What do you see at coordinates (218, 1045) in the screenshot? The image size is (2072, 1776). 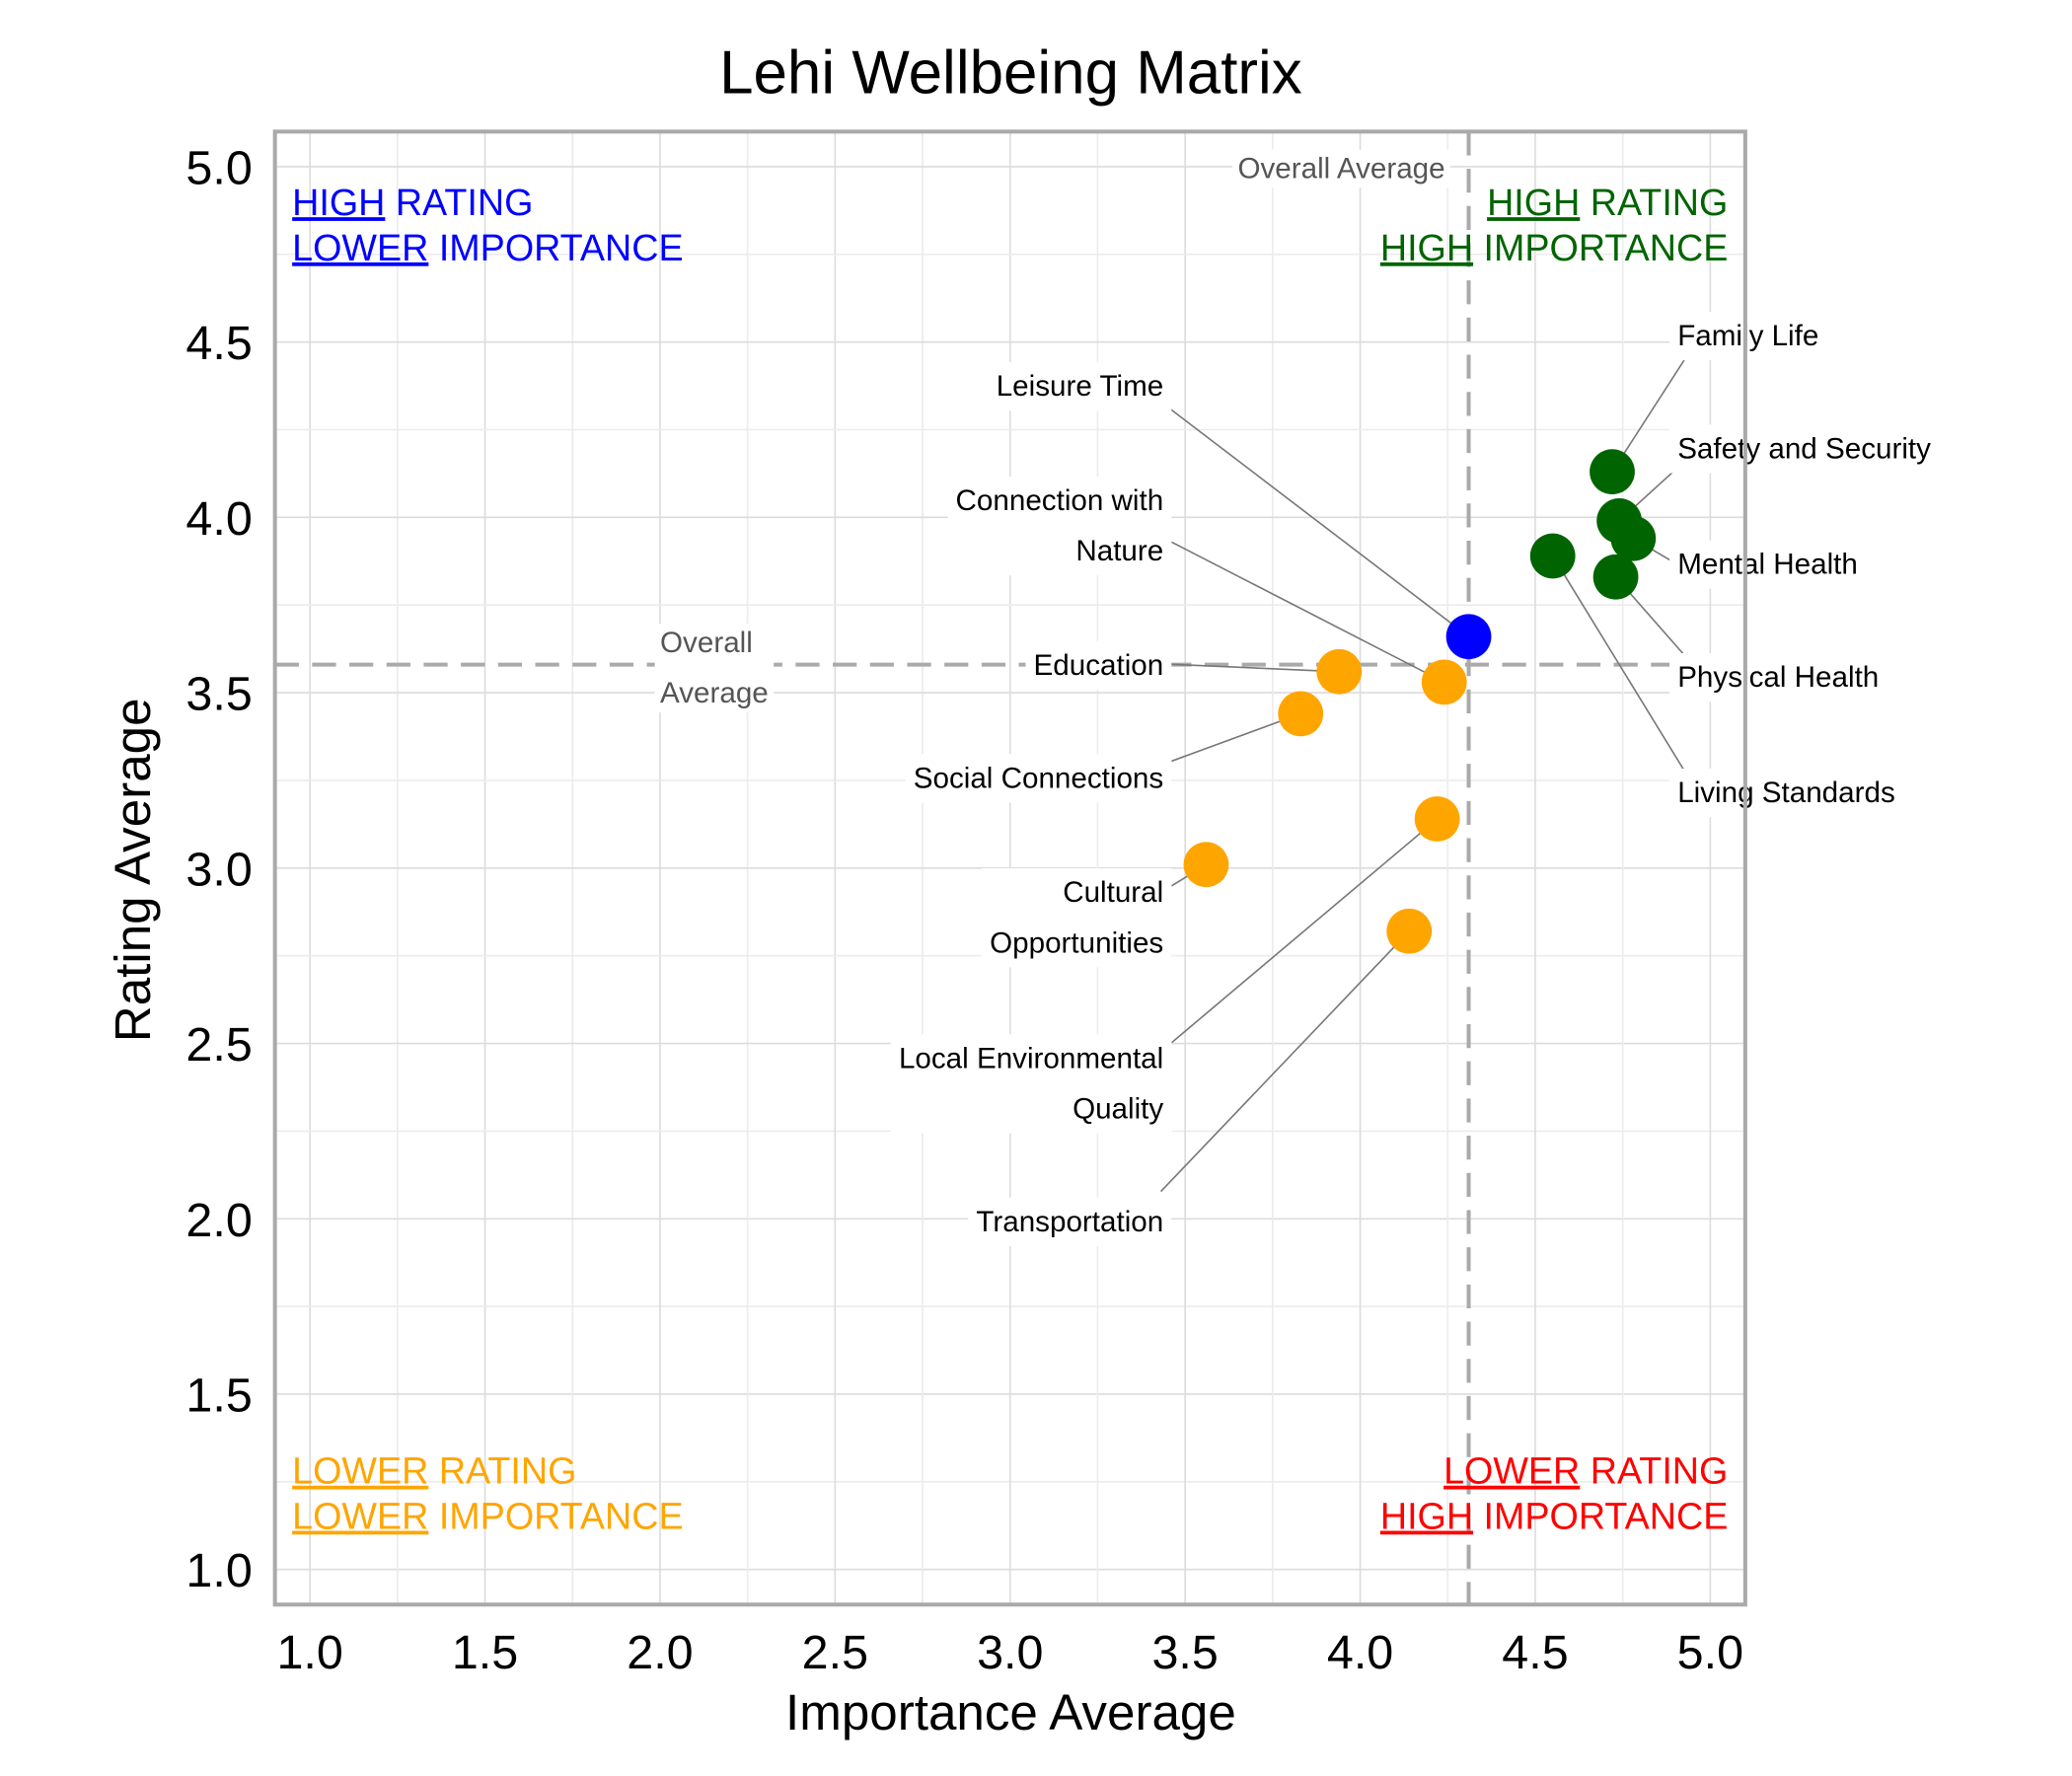 I see `y-tick-label: 2.5` at bounding box center [218, 1045].